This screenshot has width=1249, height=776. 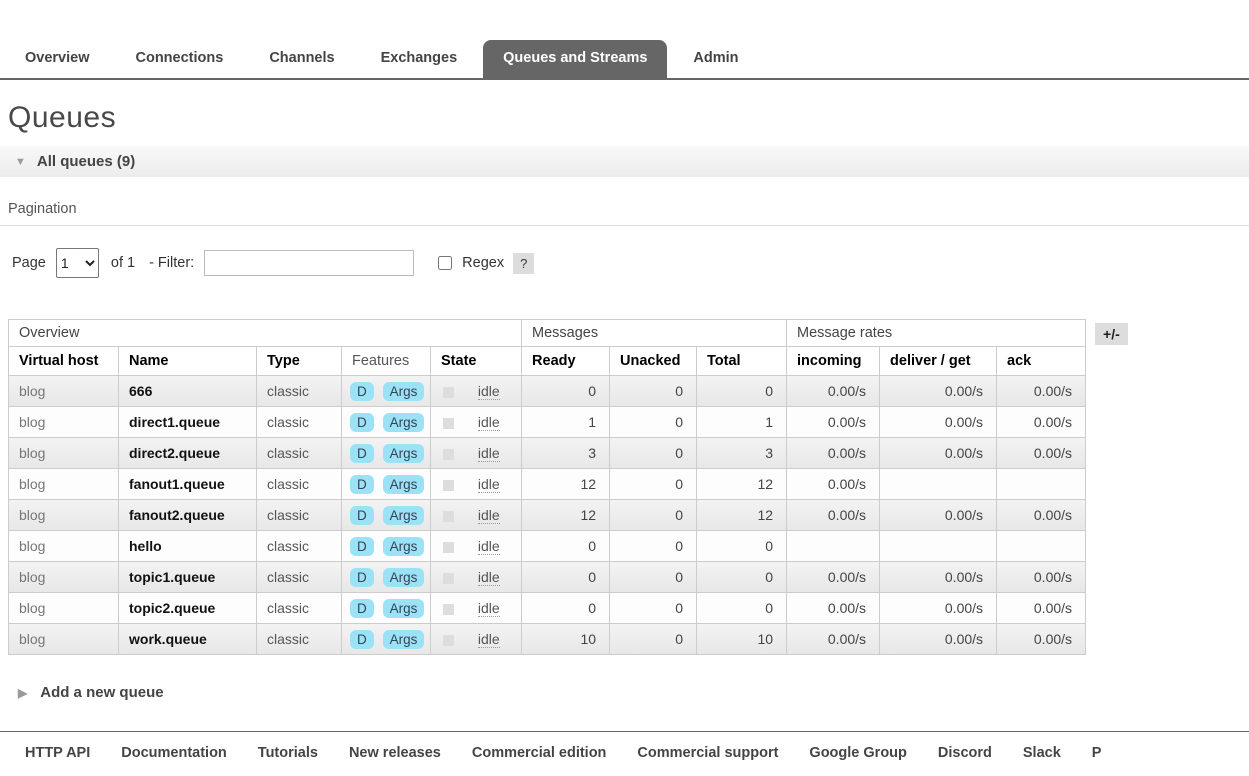 What do you see at coordinates (448, 392) in the screenshot?
I see `state-indicator-icon` at bounding box center [448, 392].